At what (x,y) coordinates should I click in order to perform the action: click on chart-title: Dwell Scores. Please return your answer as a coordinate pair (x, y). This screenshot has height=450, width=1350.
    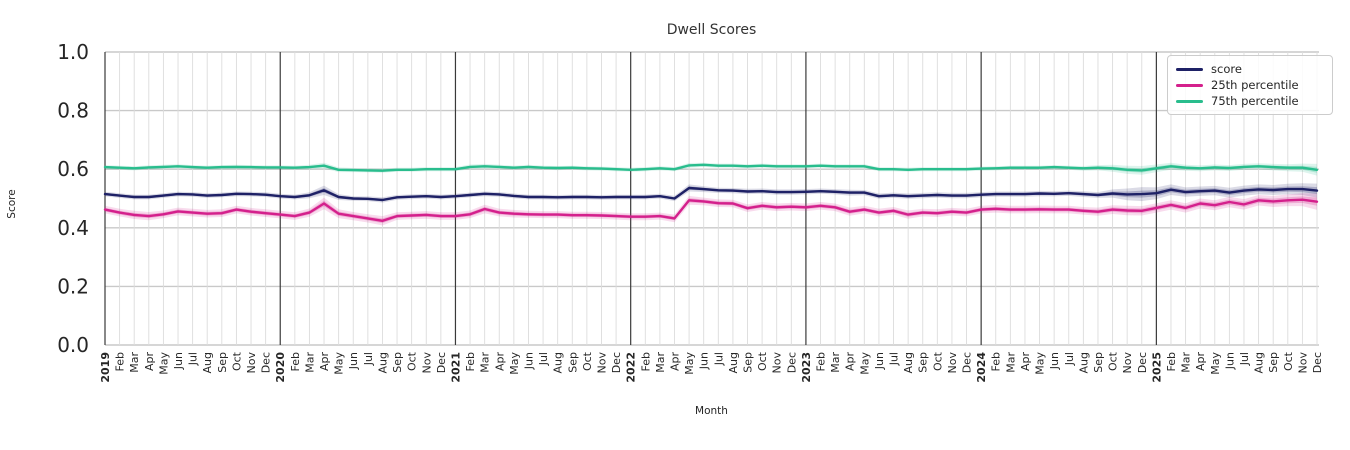
    Looking at the image, I should click on (711, 30).